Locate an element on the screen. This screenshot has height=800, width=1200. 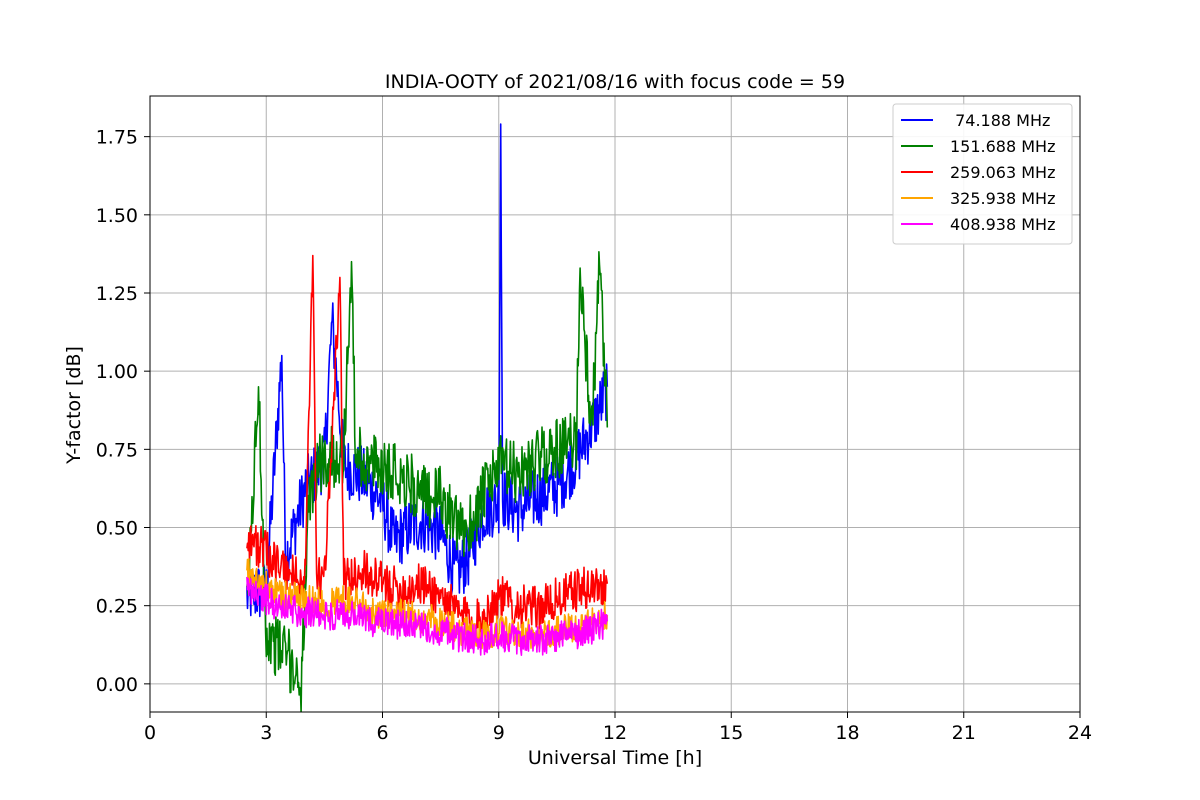
y-tick-label: 1.75 is located at coordinates (117, 138).